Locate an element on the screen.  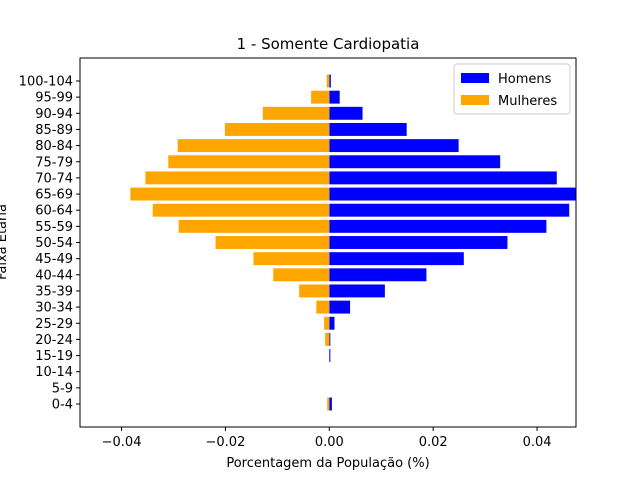
x-tick-label-3: 0.02 is located at coordinates (433, 442).